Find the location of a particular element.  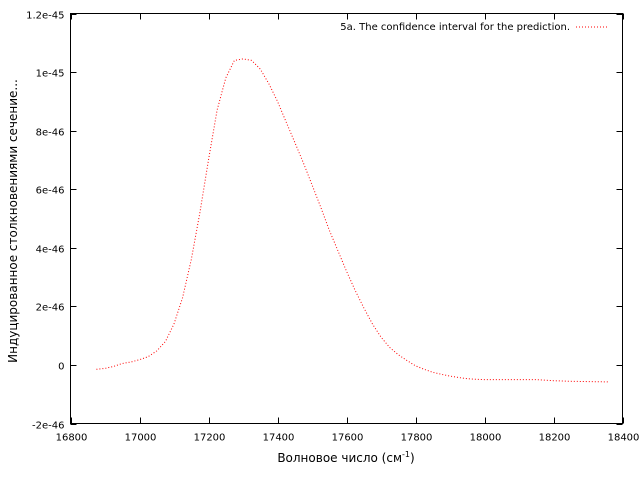

y-tick-label: 6e-46 is located at coordinates (50, 191).